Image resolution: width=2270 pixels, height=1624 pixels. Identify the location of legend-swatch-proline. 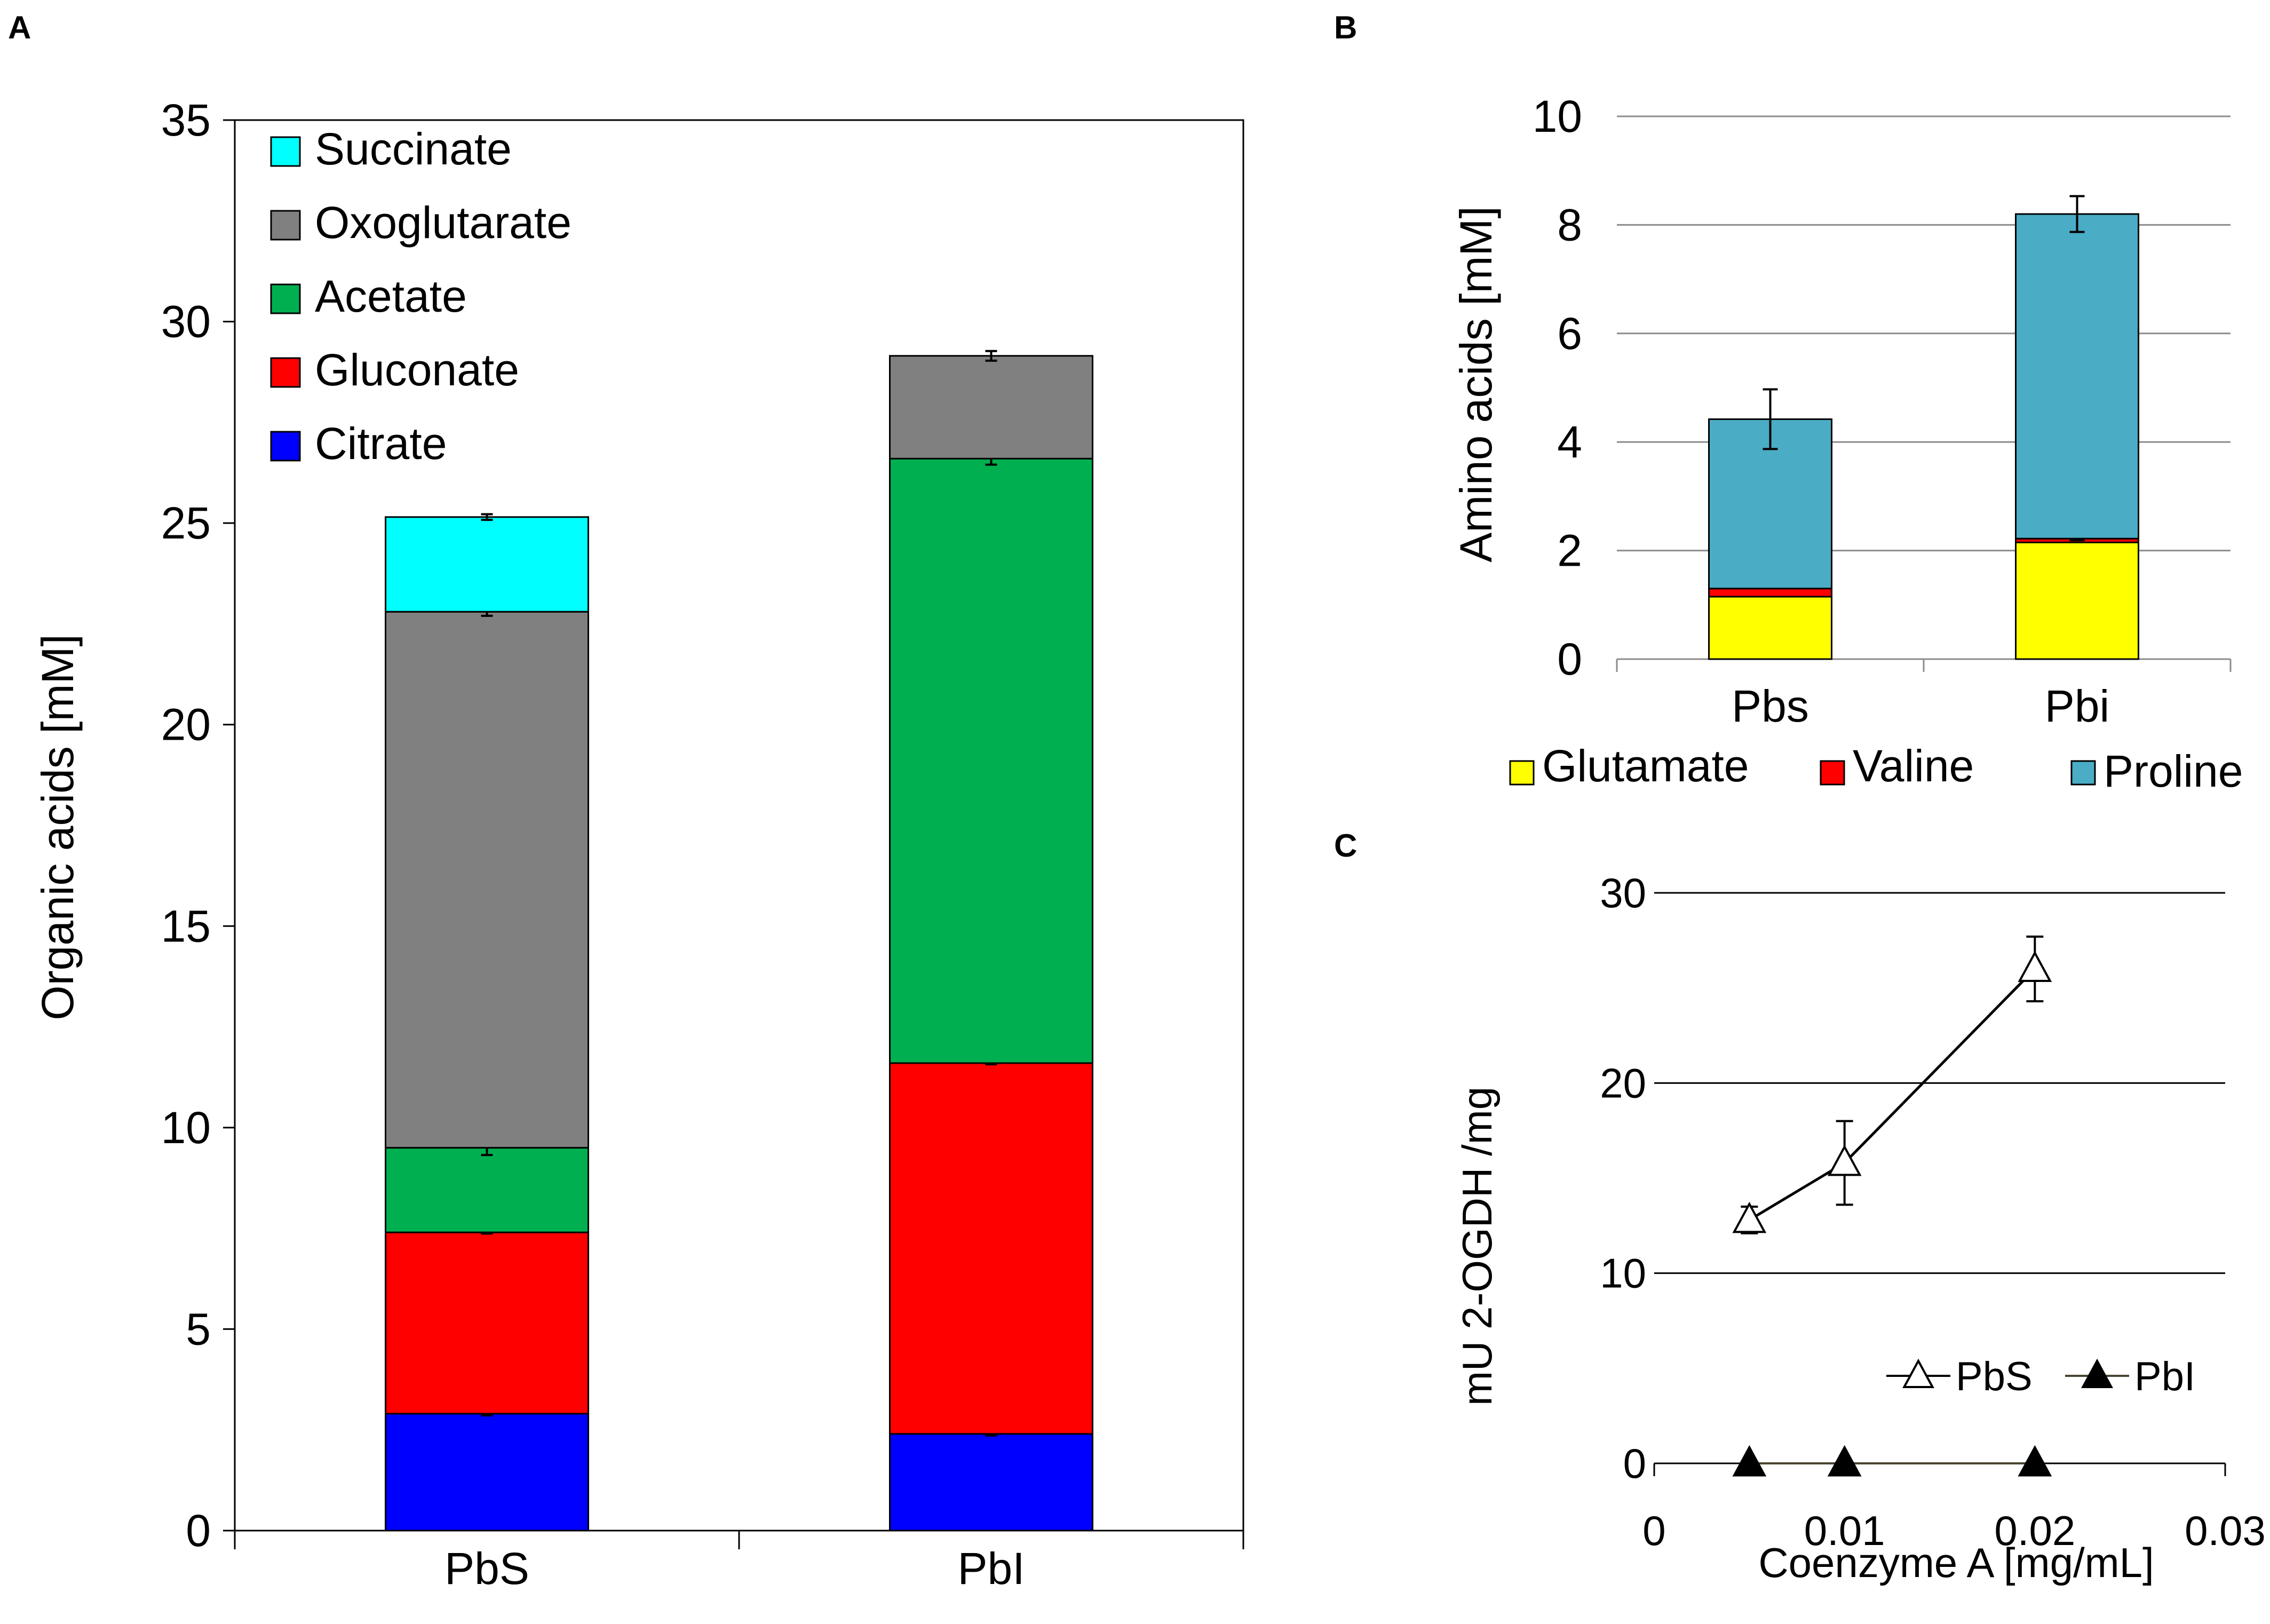
(2083, 773).